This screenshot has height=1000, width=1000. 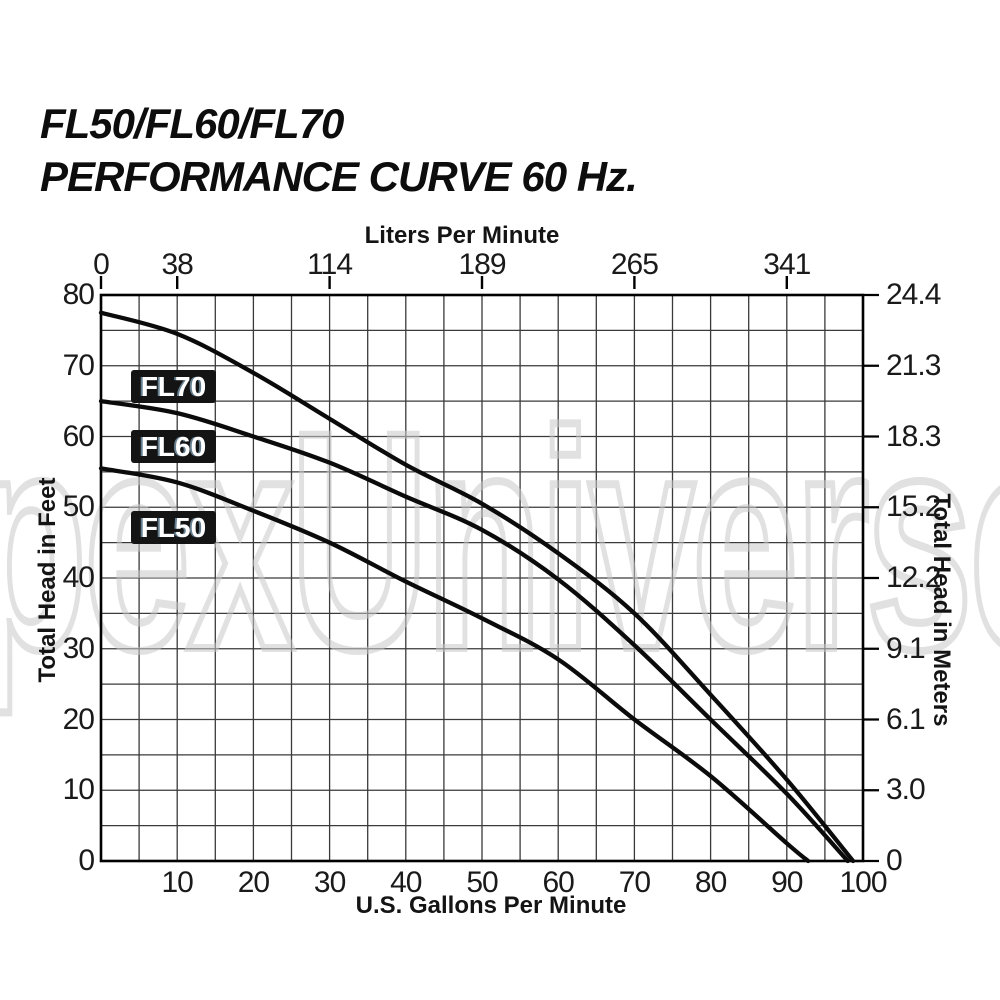 I want to click on series-label-fl70: FL70, so click(x=173, y=386).